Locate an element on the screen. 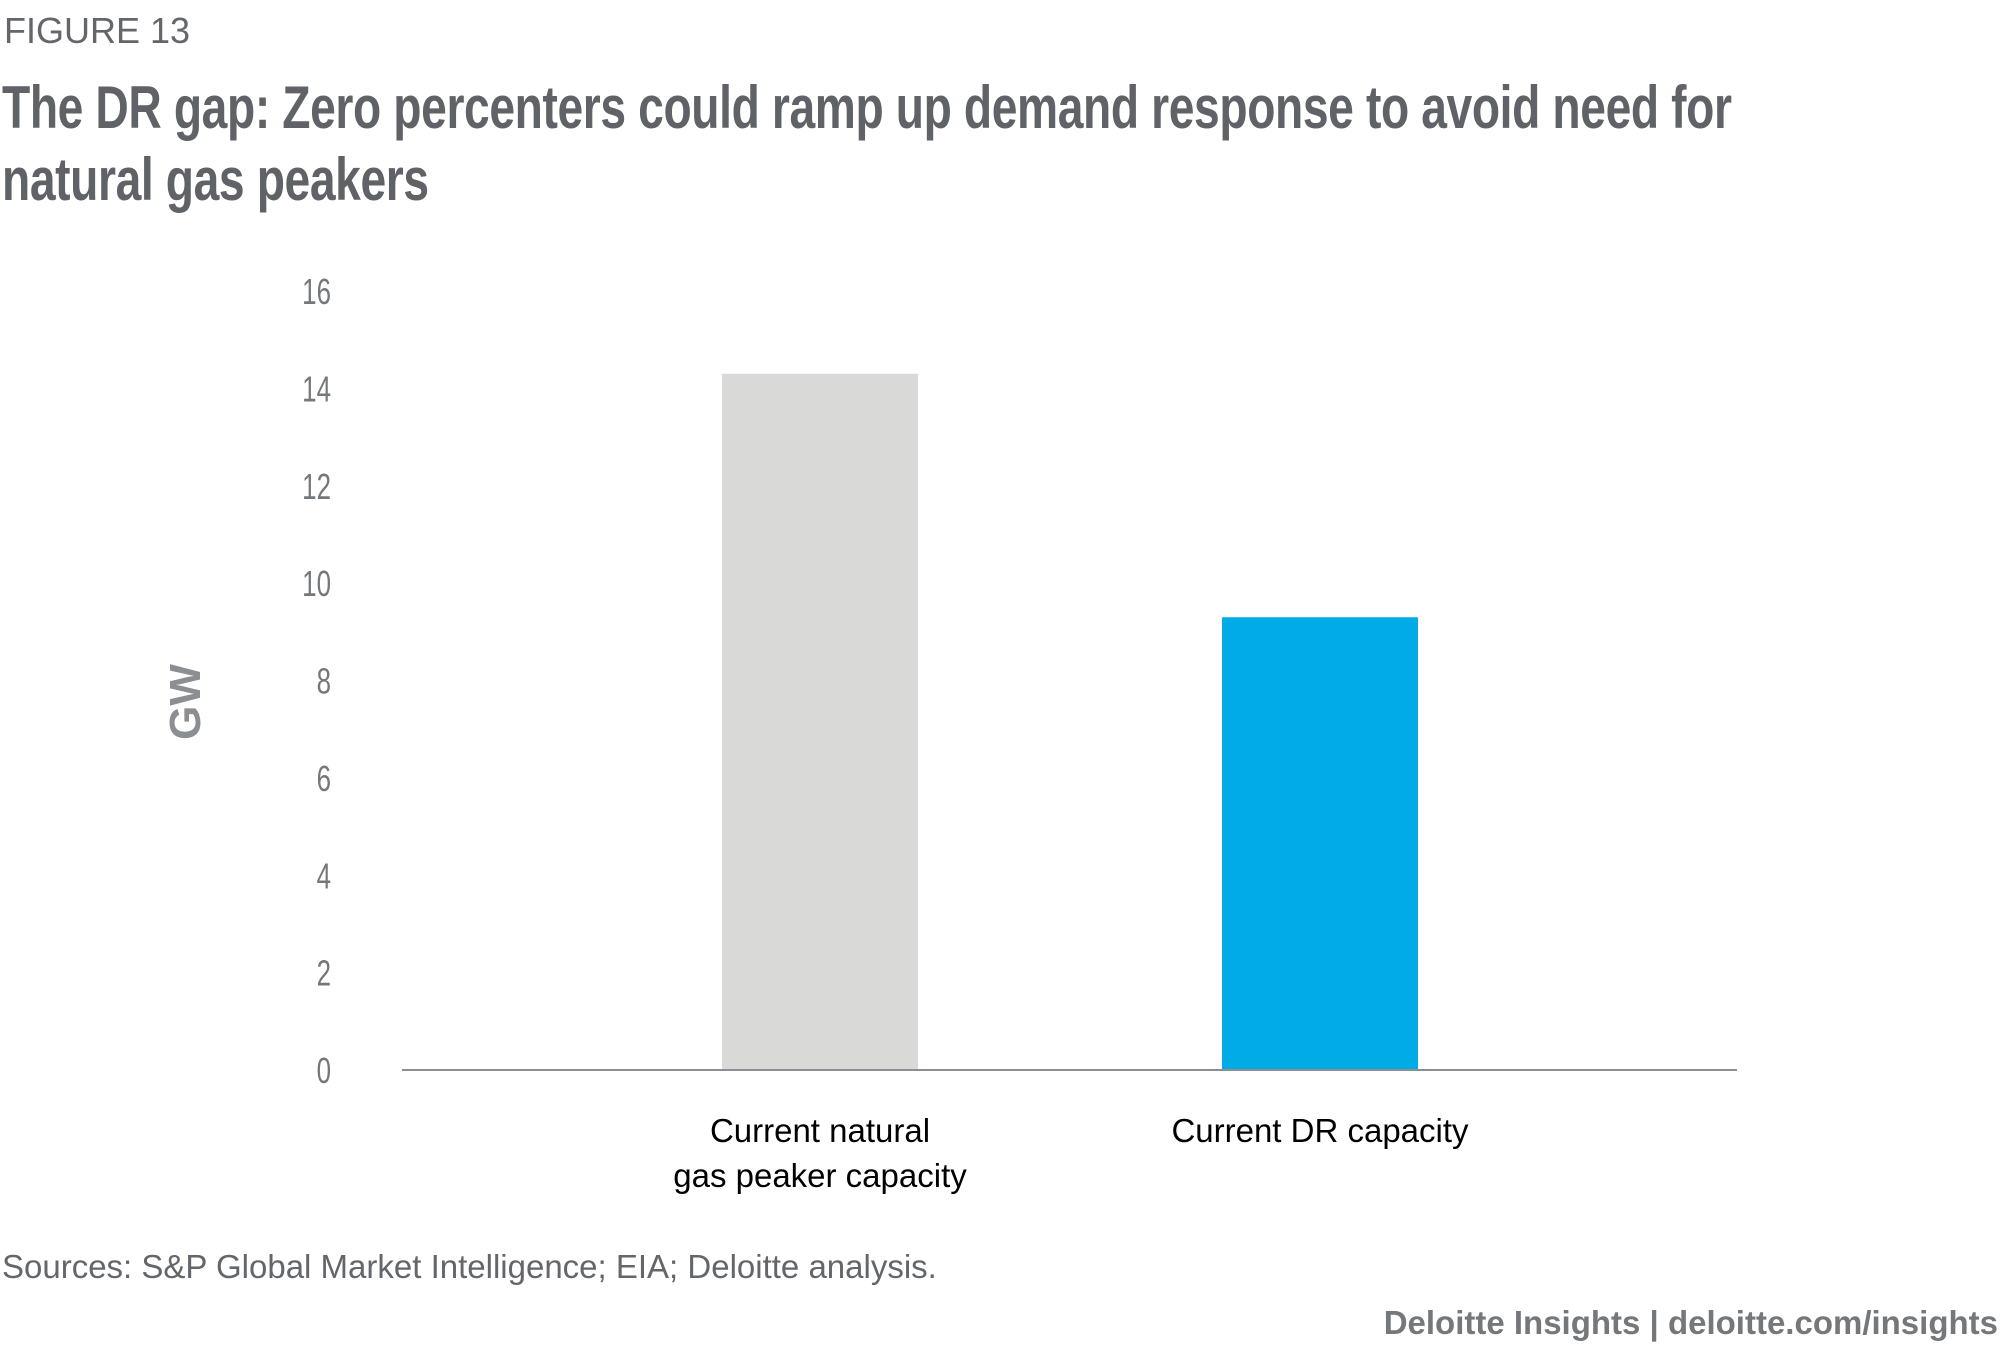  y-tick-label: 16 is located at coordinates (316, 292).